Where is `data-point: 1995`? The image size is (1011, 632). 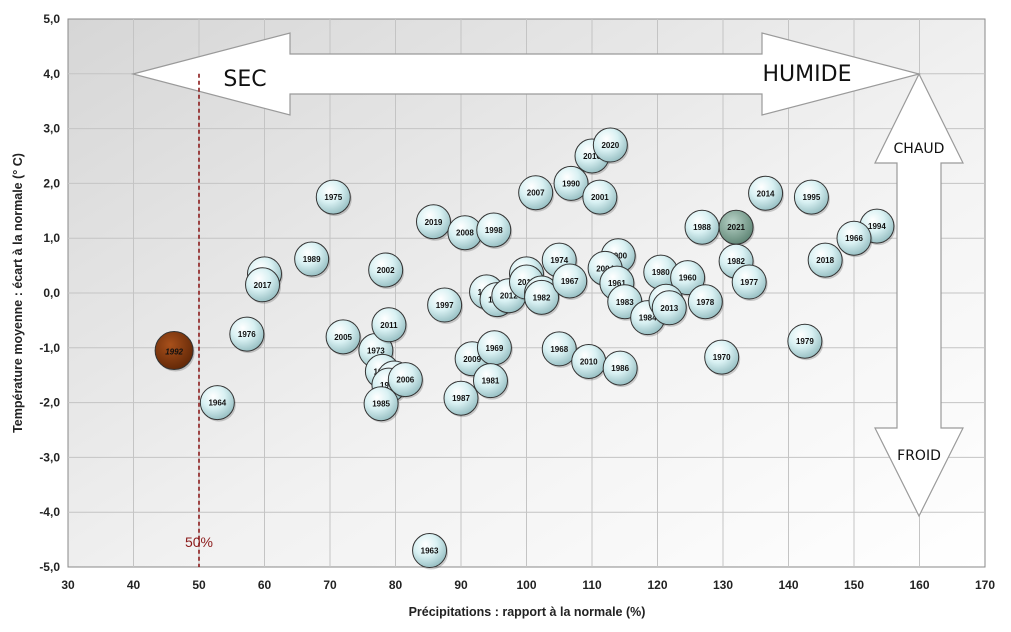 data-point: 1995 is located at coordinates (811, 198).